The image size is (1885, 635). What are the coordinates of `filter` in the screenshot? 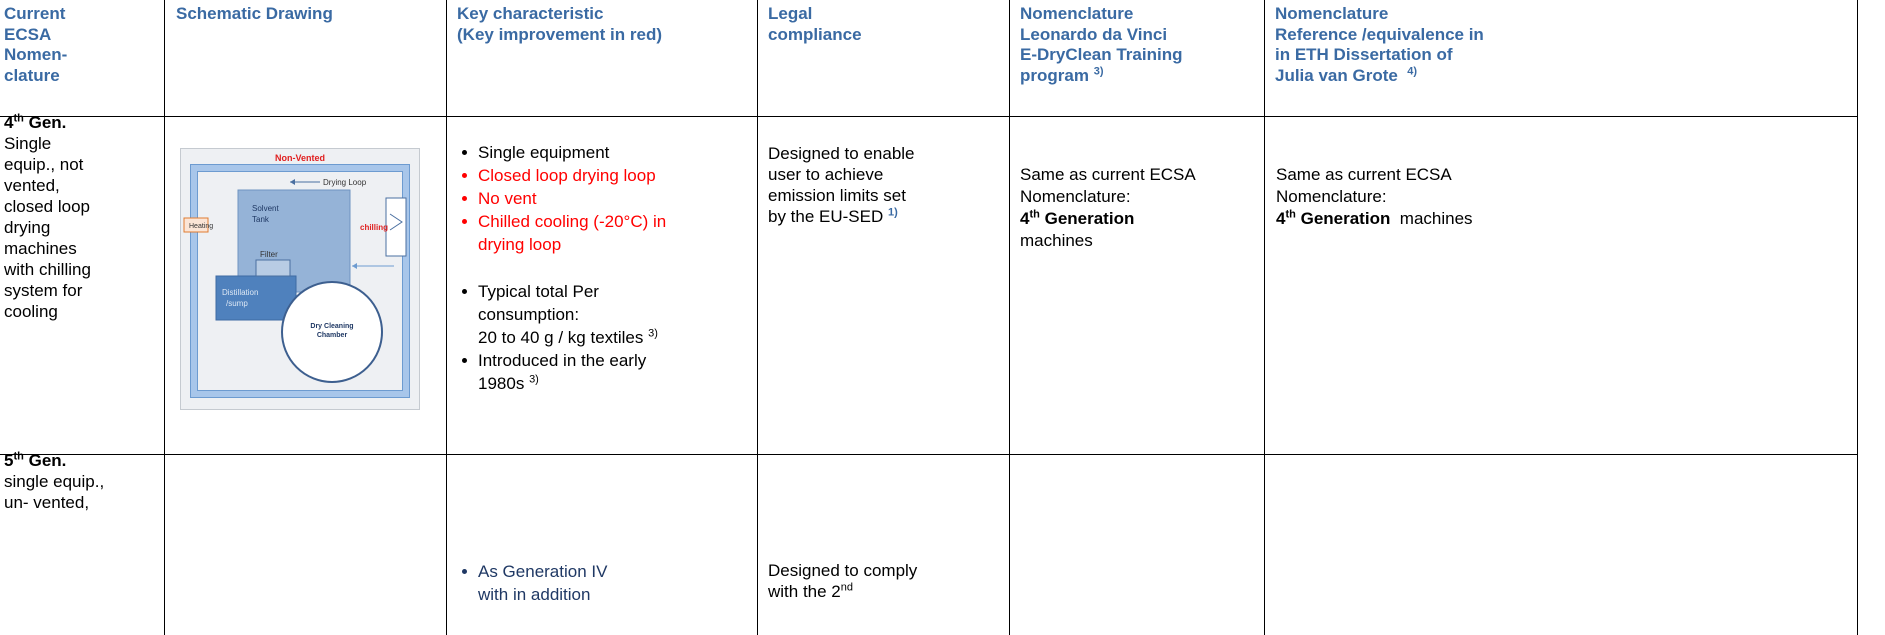 It's located at (273, 268).